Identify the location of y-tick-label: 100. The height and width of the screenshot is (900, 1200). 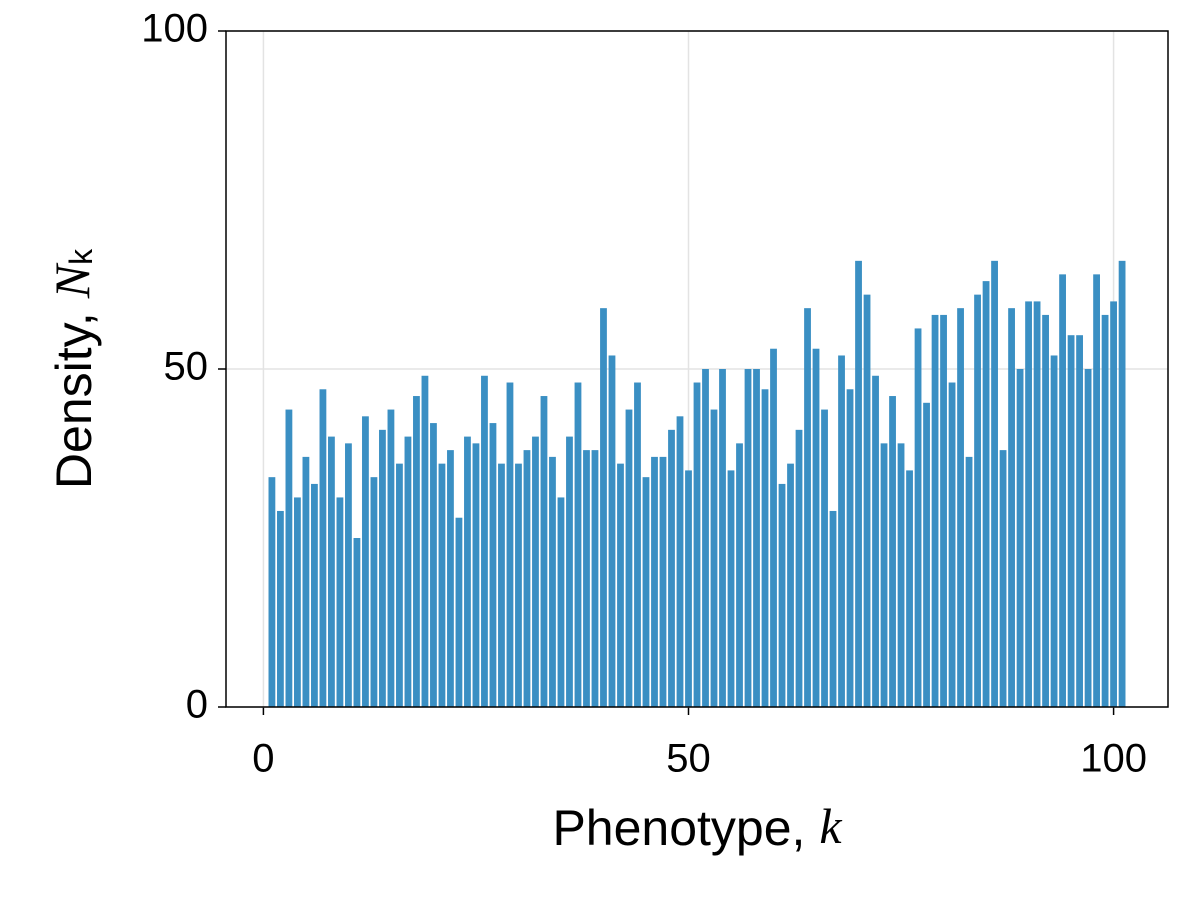
(174, 29).